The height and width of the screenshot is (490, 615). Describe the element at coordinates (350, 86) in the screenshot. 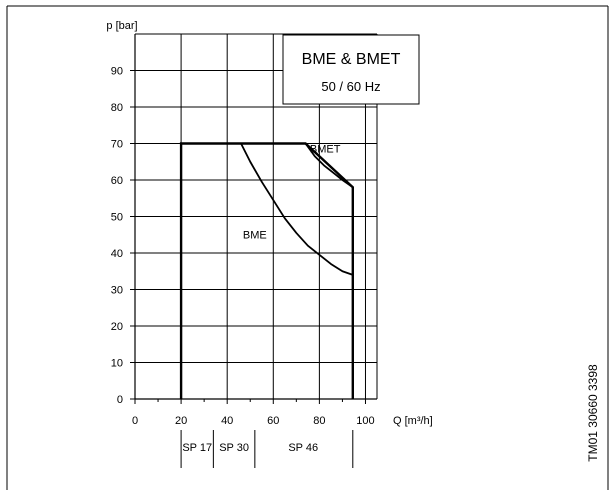

I see `chart-subtitle: 50 / 60 Hz` at that location.